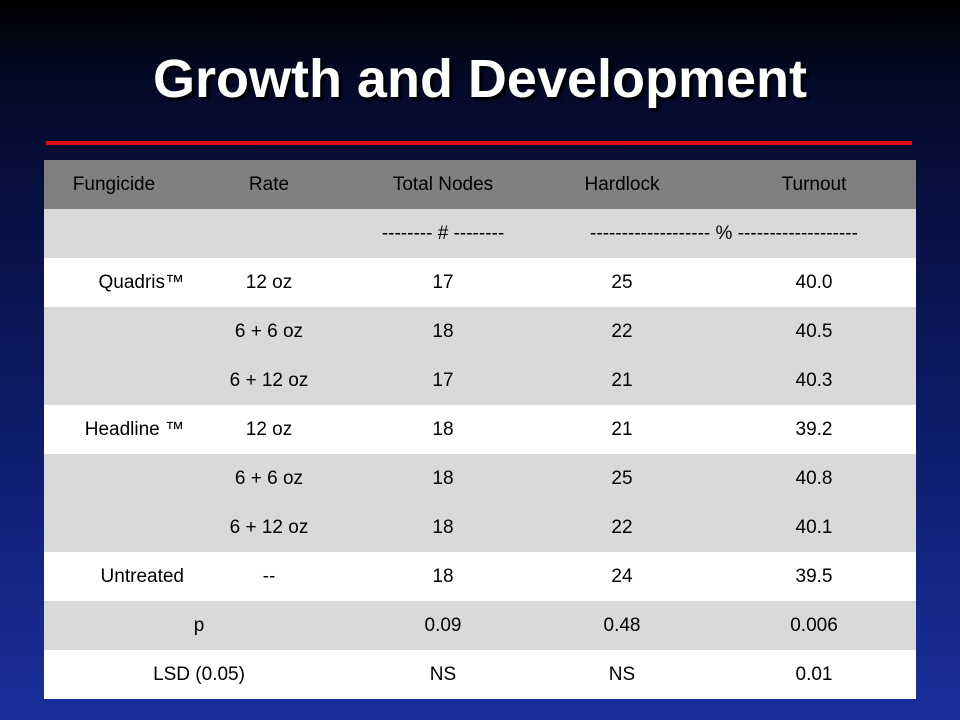 Image resolution: width=960 pixels, height=720 pixels. Describe the element at coordinates (814, 331) in the screenshot. I see `cell-turnout: 40.5` at that location.